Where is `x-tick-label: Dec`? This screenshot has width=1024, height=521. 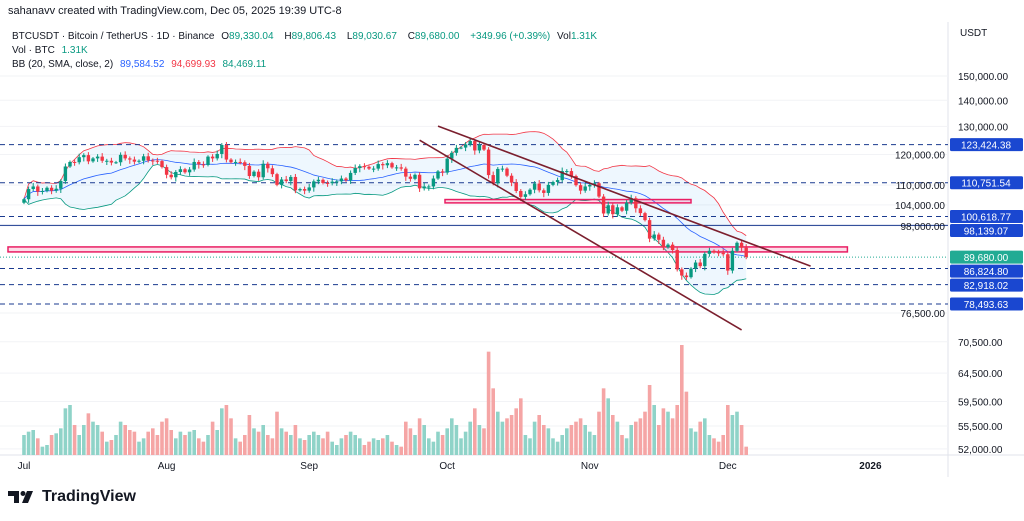 x-tick-label: Dec is located at coordinates (728, 466).